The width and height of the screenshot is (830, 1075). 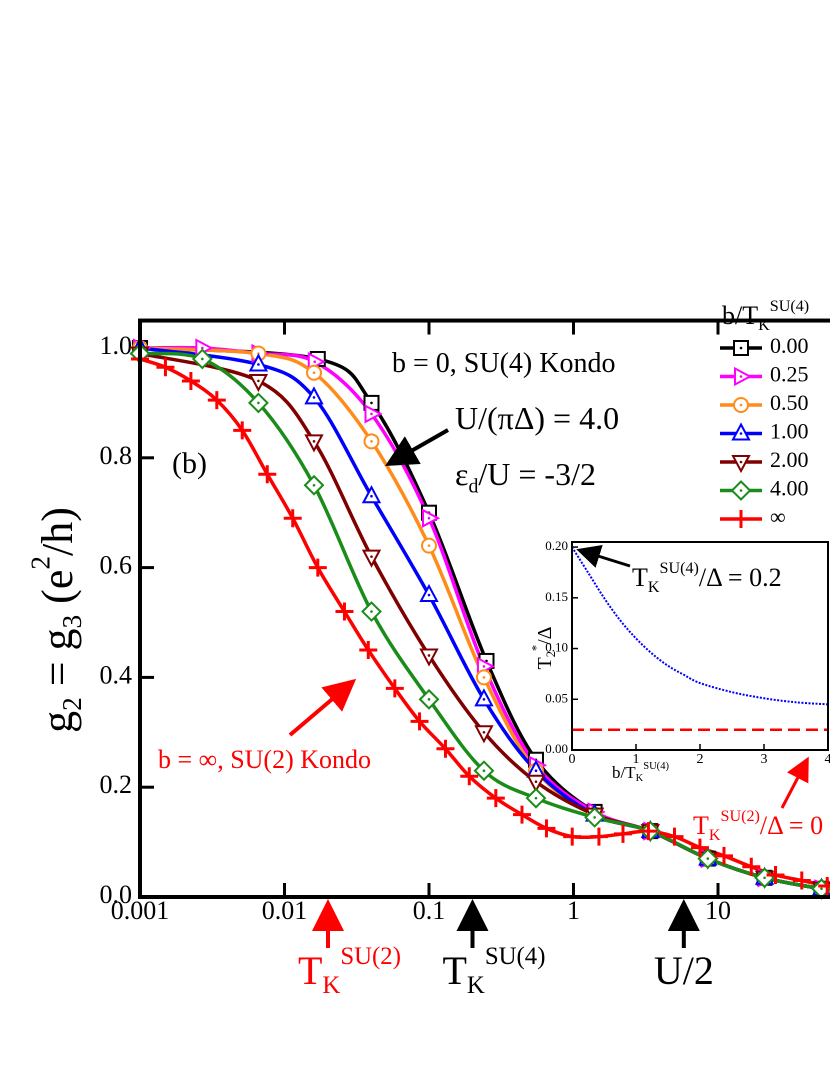 What do you see at coordinates (536, 648) in the screenshot?
I see `text-part: *` at bounding box center [536, 648].